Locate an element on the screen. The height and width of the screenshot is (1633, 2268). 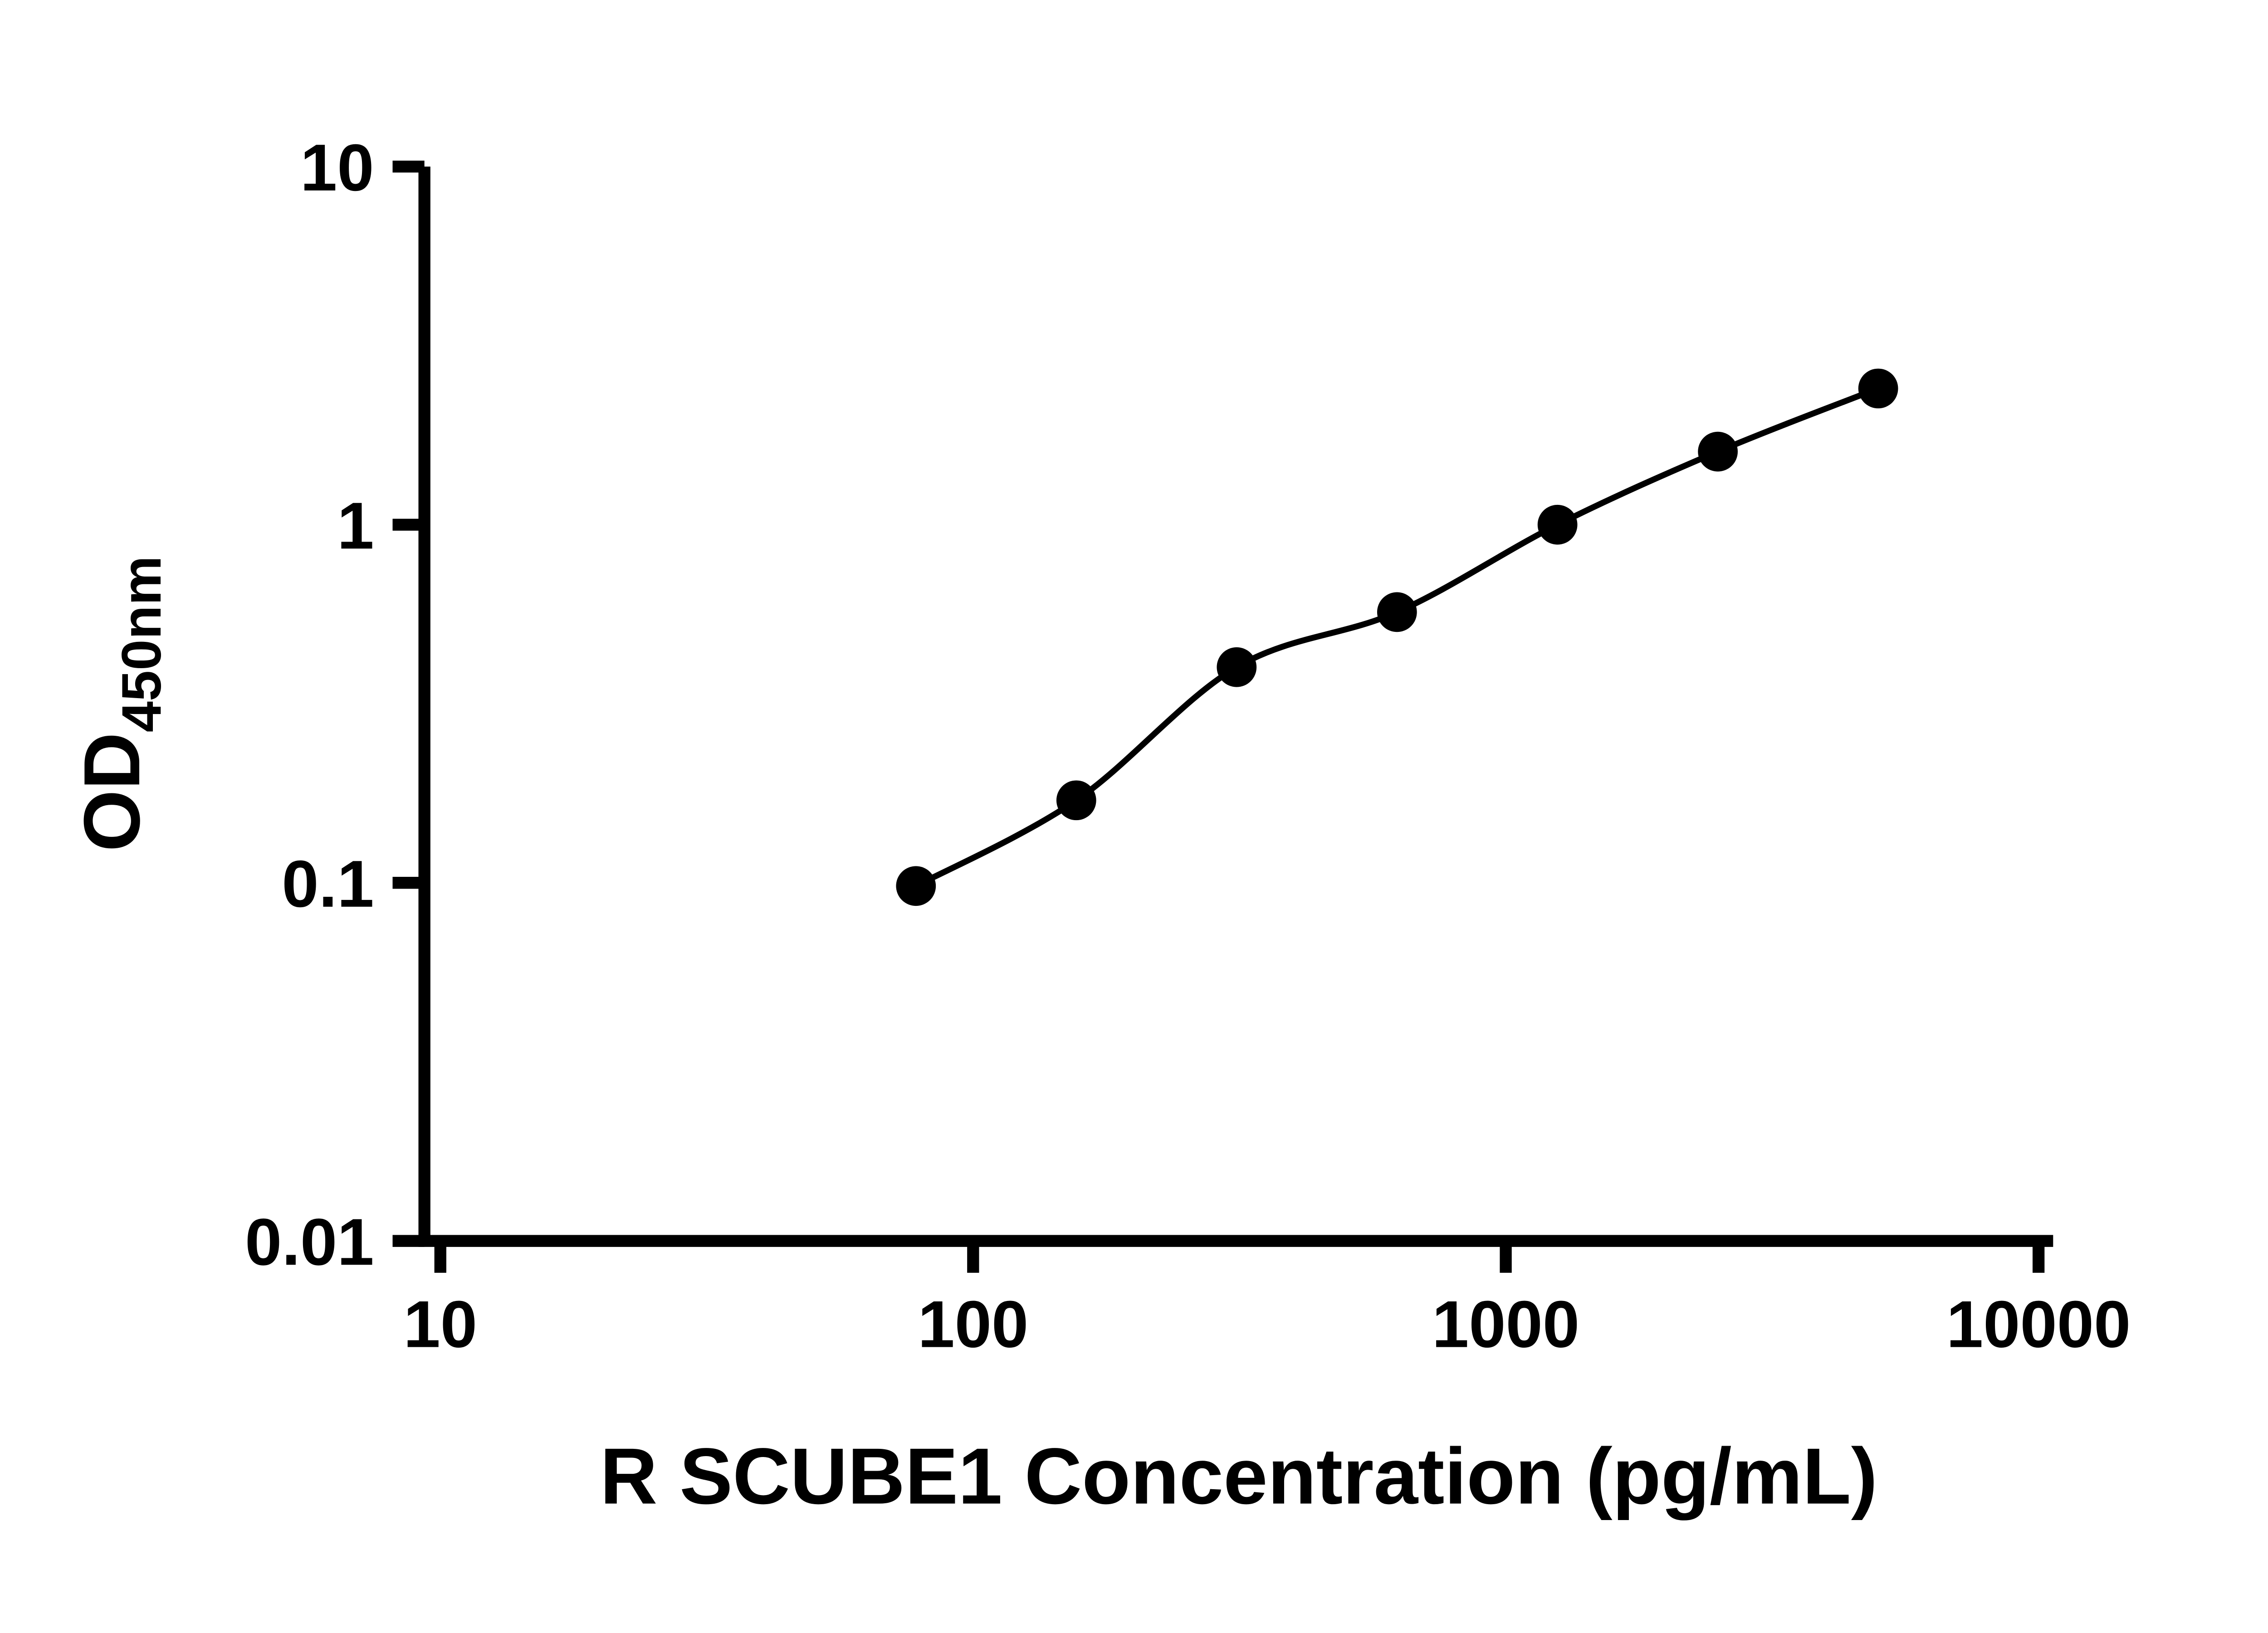
x-axis-title: R SCUBE1 Concentration (pg/mL) is located at coordinates (1239, 1476).